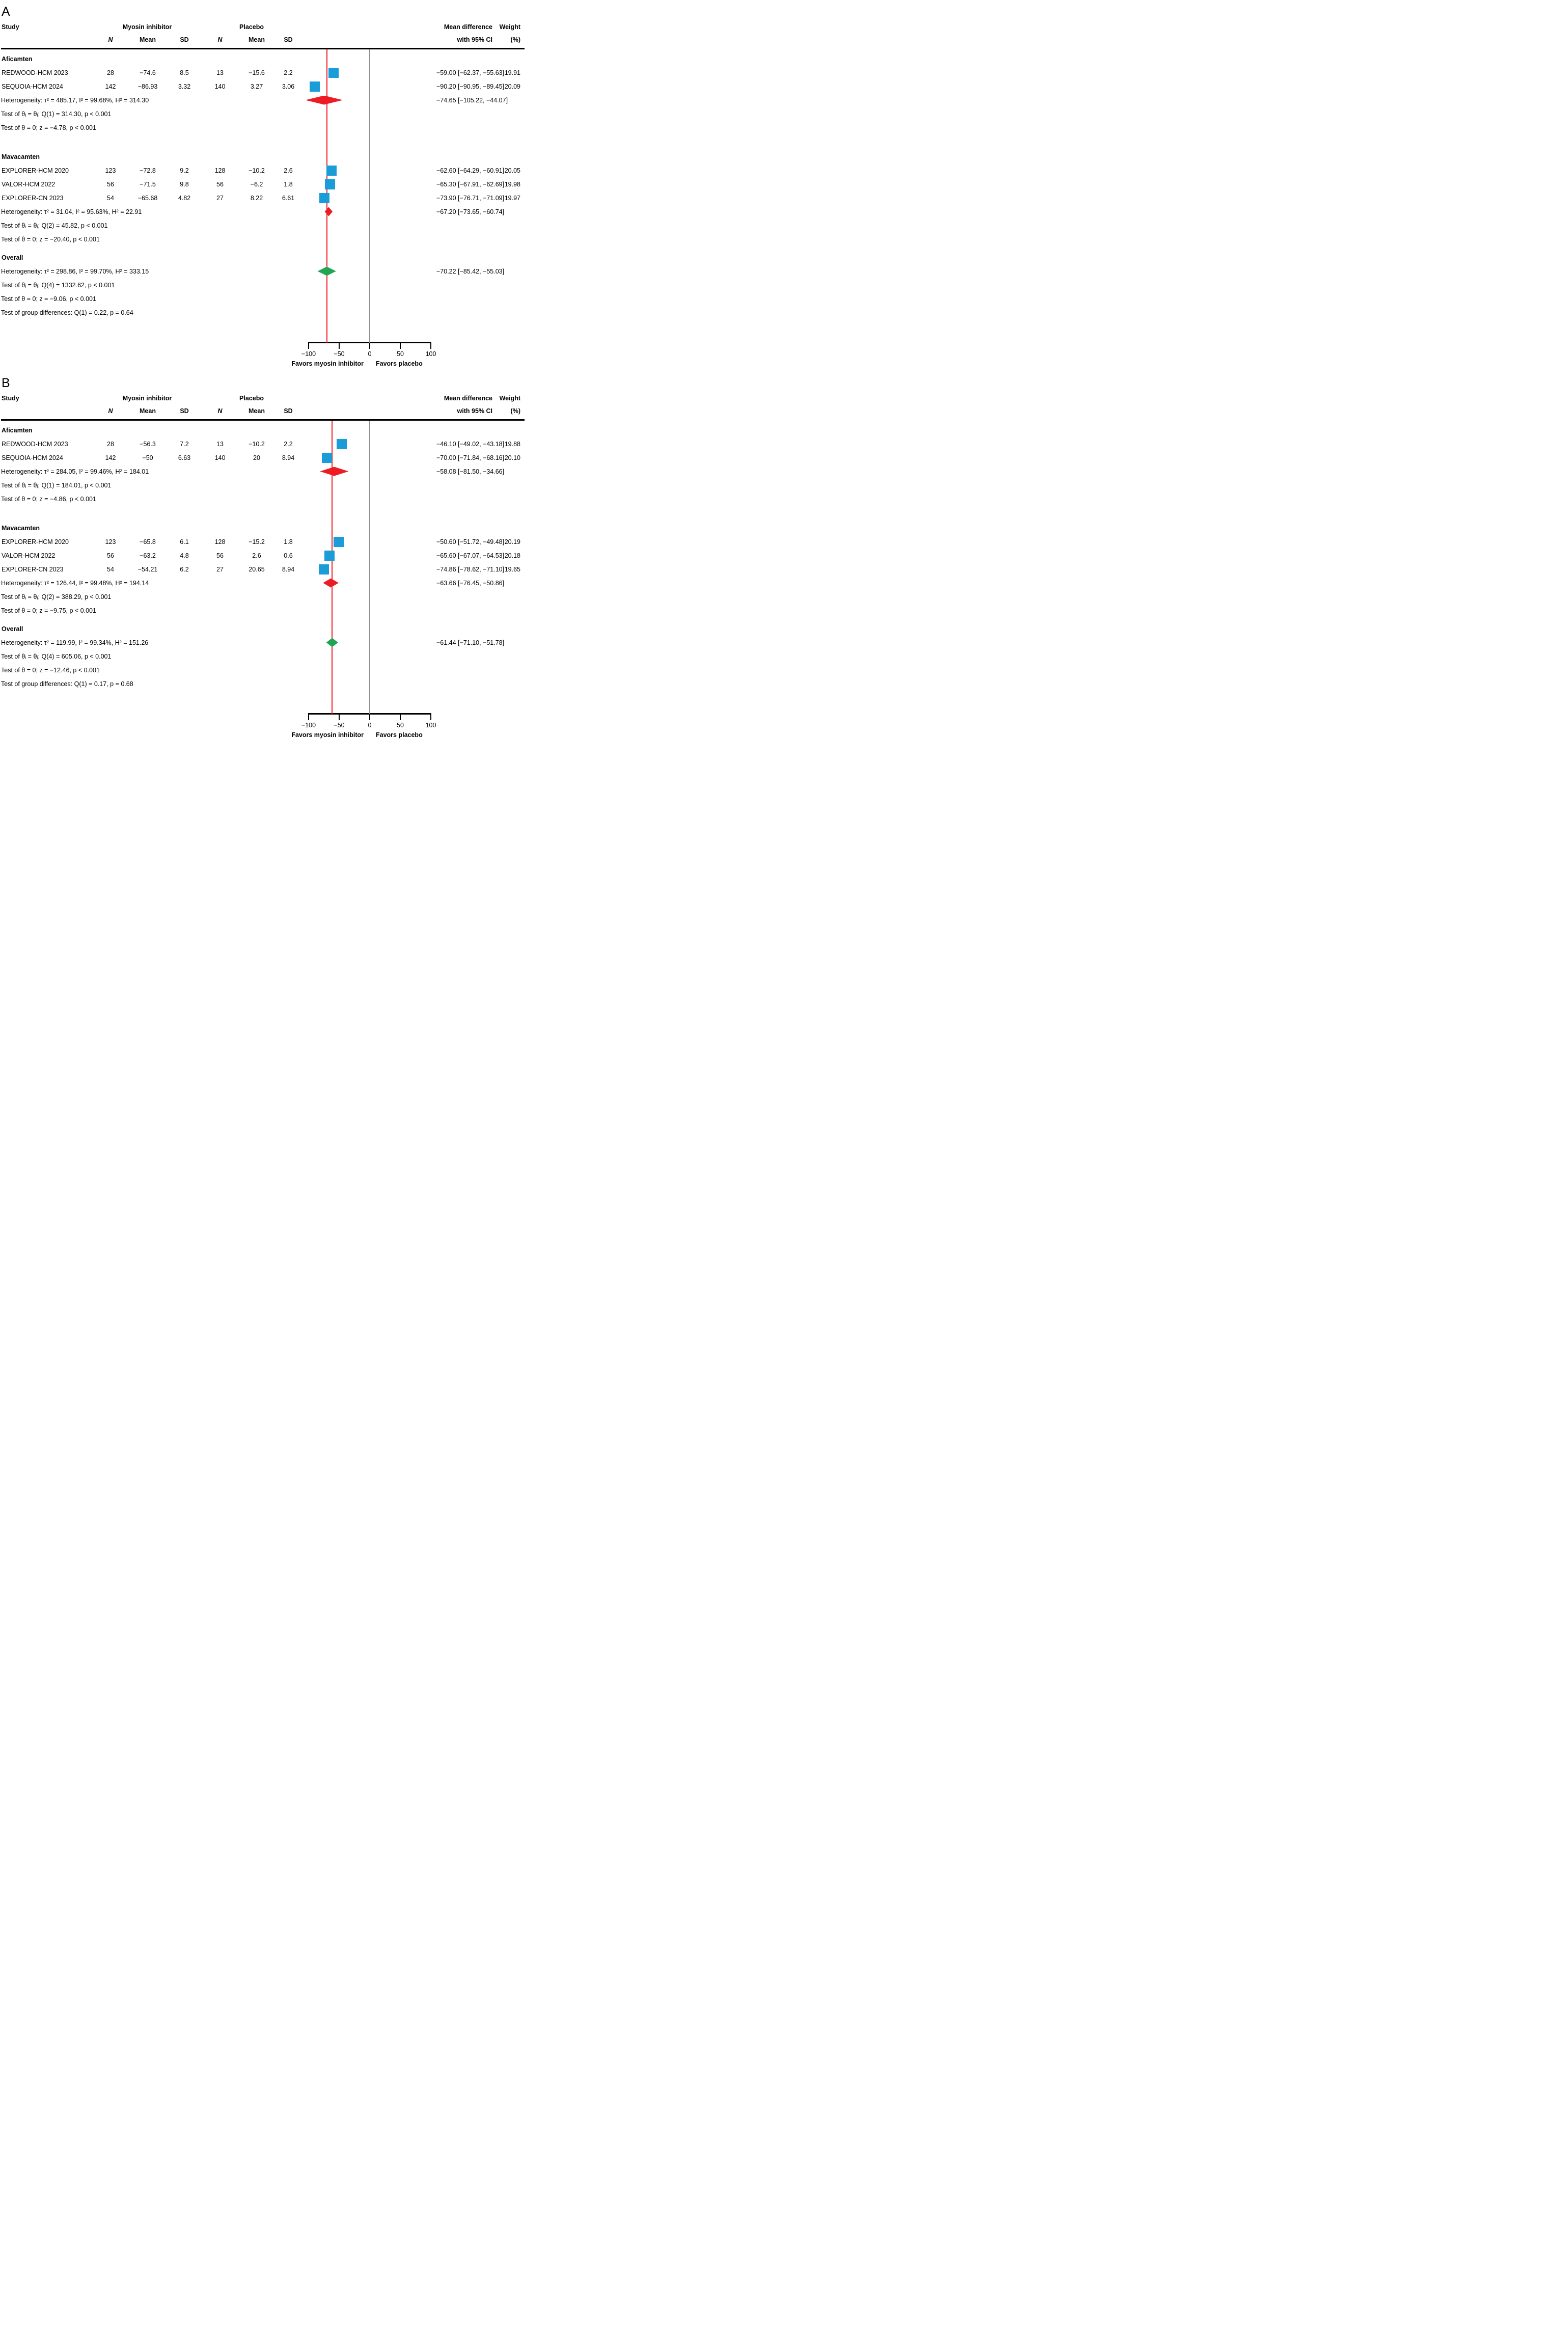 The image size is (1568, 2351). Describe the element at coordinates (54, 225) in the screenshot. I see `stat-text: Test of θᵢ = θⱼ; Q(2) = 45.82, p < 0.001` at that location.